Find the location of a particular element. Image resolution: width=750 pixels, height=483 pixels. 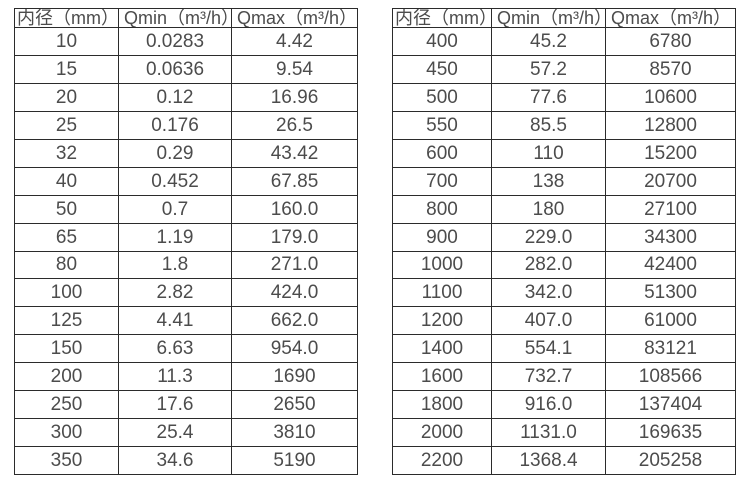

table-row: 2200 1368.4 205258 is located at coordinates (564, 460).